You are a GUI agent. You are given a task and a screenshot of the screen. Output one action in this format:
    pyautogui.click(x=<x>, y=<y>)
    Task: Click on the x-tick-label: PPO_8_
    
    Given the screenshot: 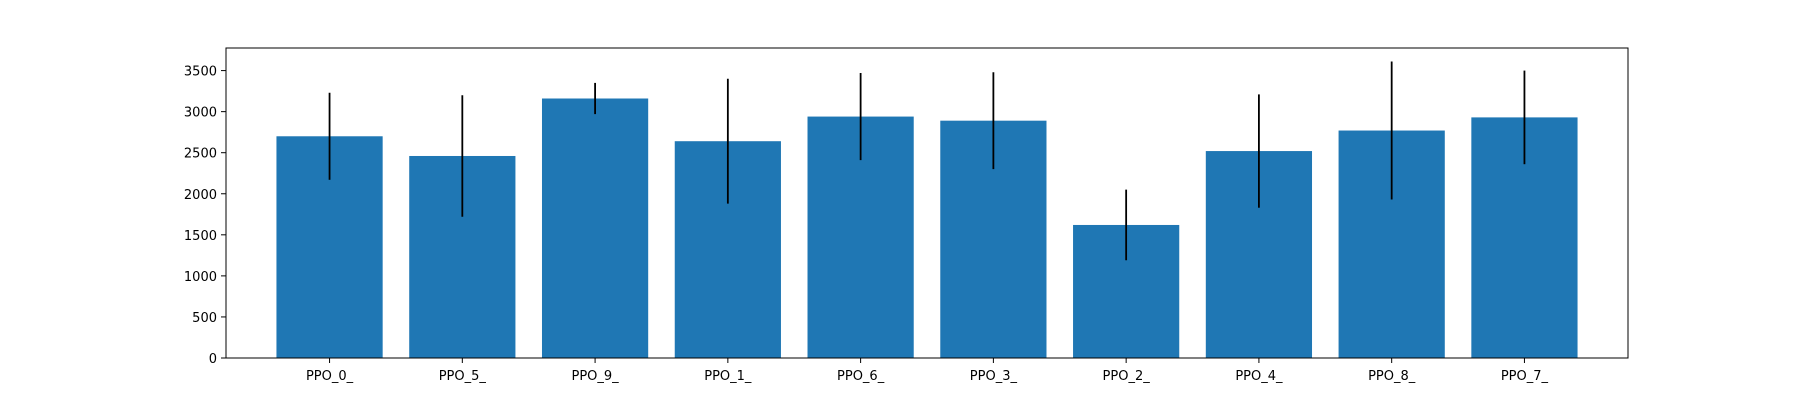 What is the action you would take?
    pyautogui.click(x=1392, y=376)
    